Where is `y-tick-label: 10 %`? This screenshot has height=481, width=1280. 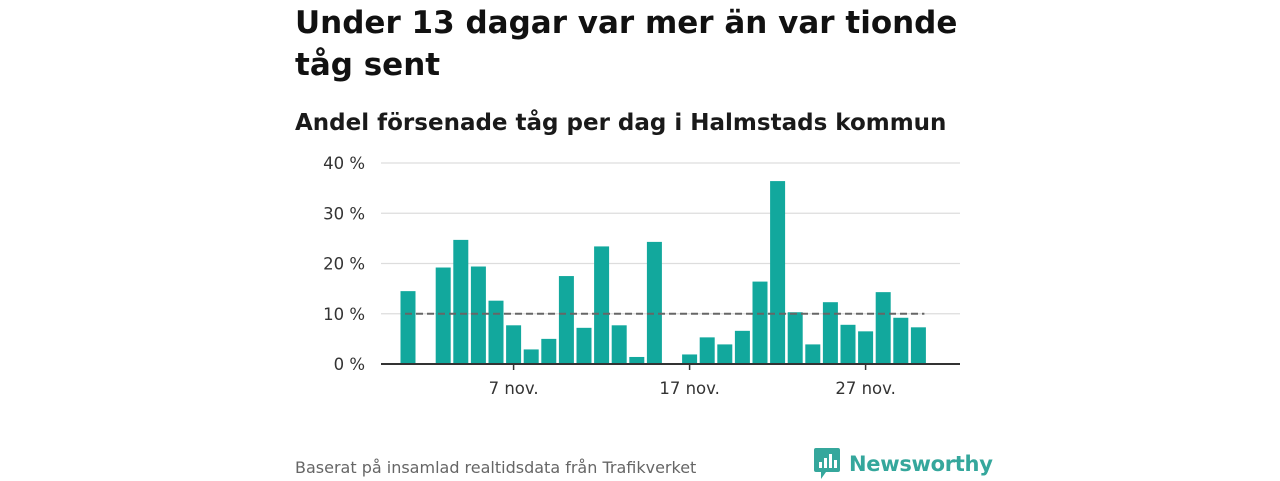 y-tick-label: 10 % is located at coordinates (344, 314).